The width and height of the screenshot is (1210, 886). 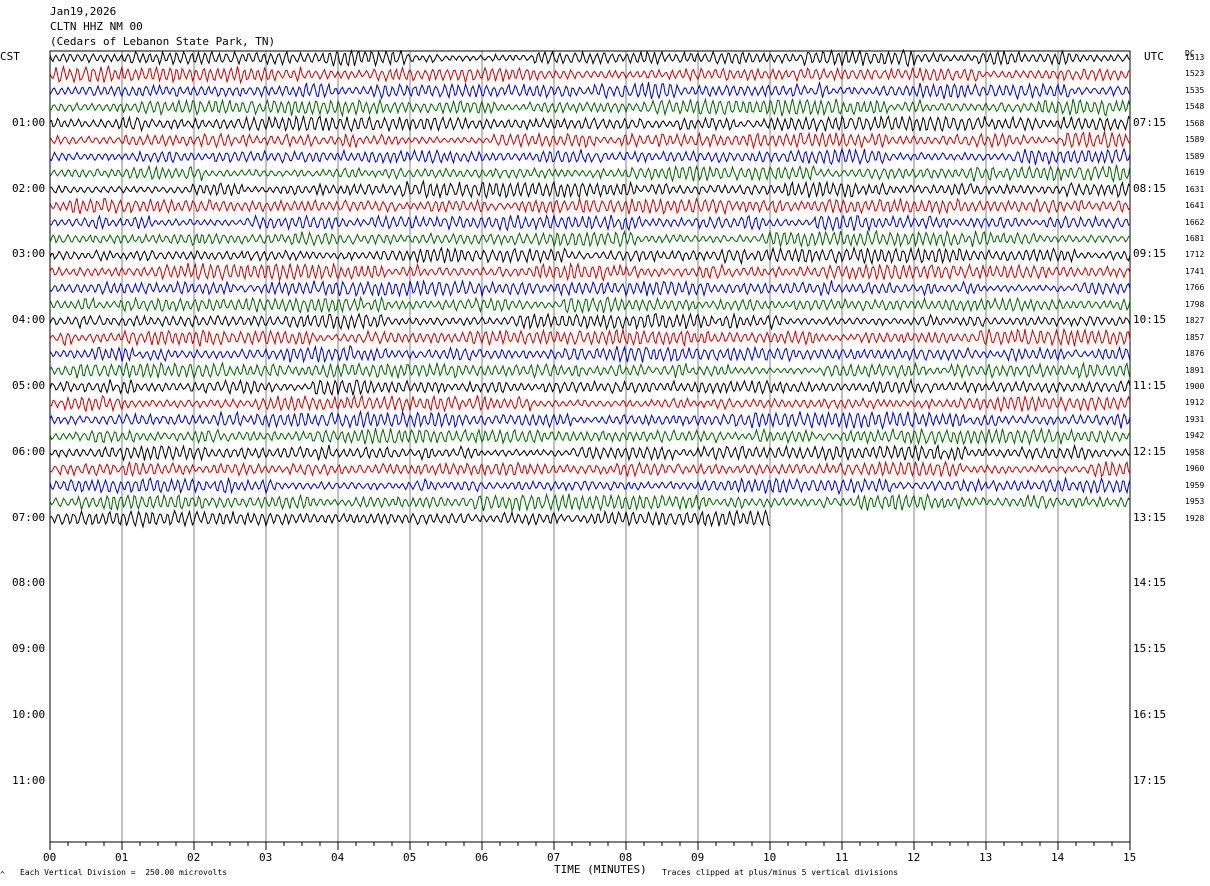 What do you see at coordinates (1150, 780) in the screenshot?
I see `right-hour-label: 17:15` at bounding box center [1150, 780].